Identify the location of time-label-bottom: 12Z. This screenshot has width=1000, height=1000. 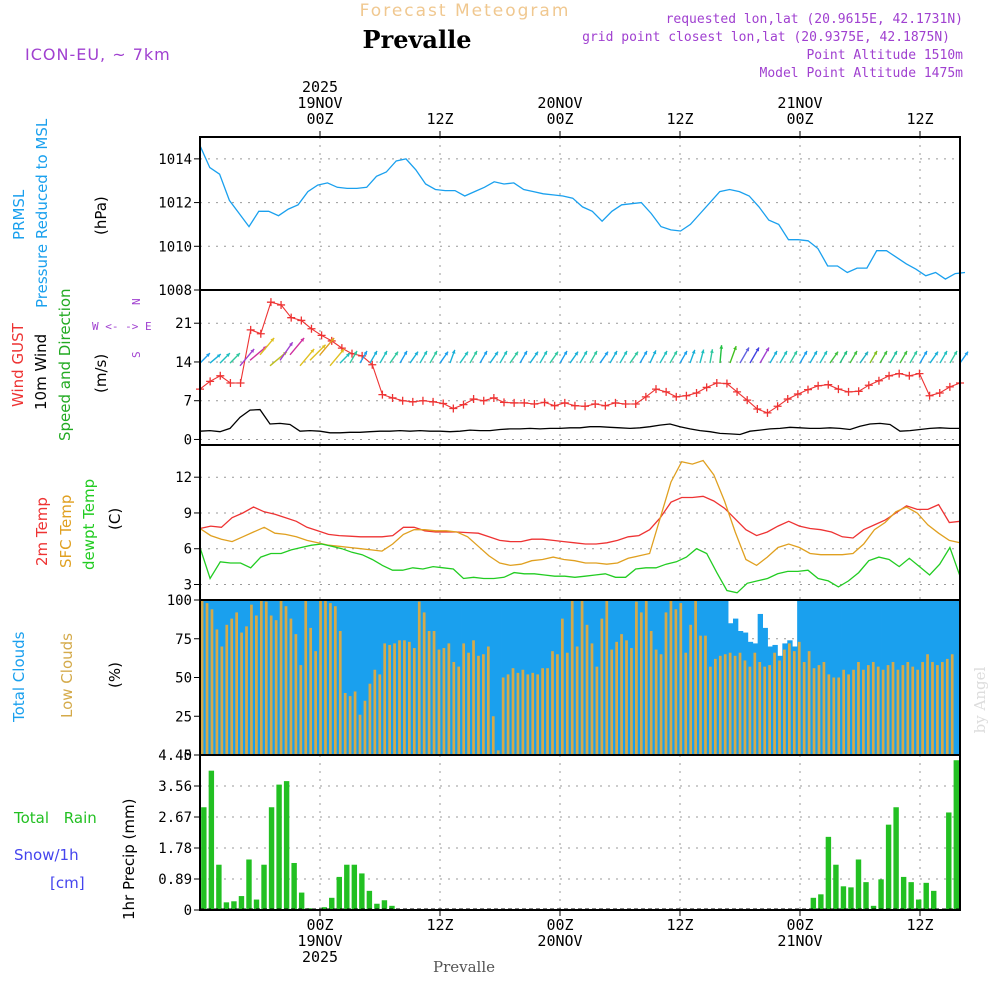
(439, 925).